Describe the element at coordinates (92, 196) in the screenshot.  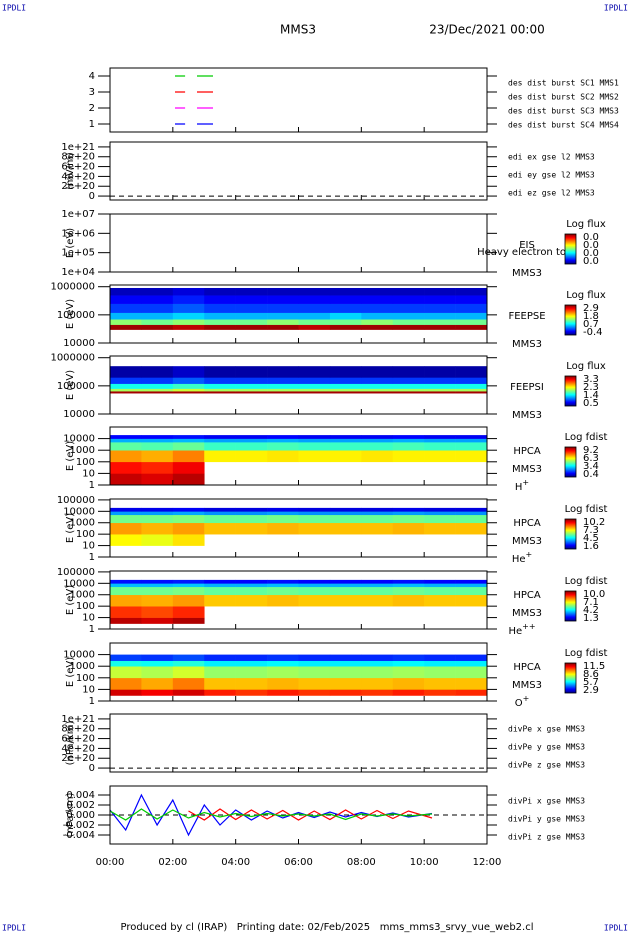
I see `y-tick-label: 0` at that location.